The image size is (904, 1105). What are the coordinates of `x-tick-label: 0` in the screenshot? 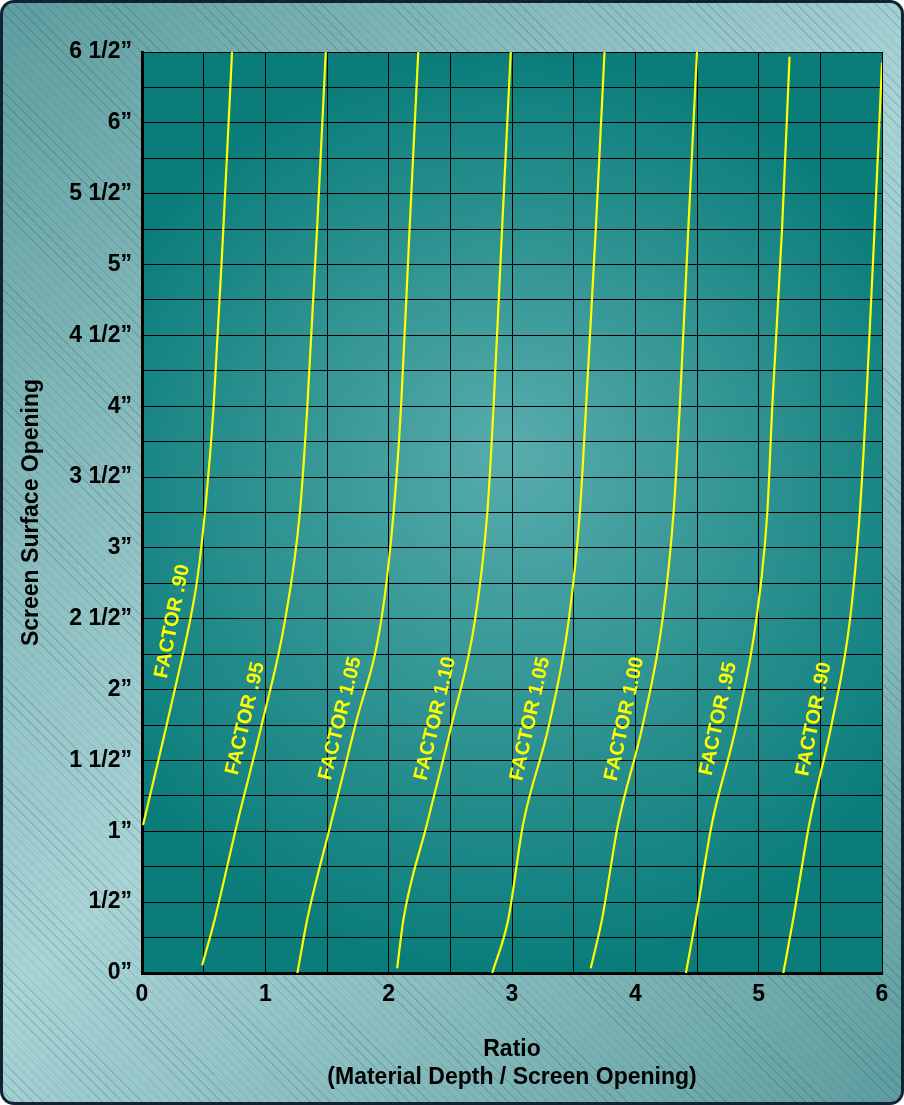 It's located at (142, 993).